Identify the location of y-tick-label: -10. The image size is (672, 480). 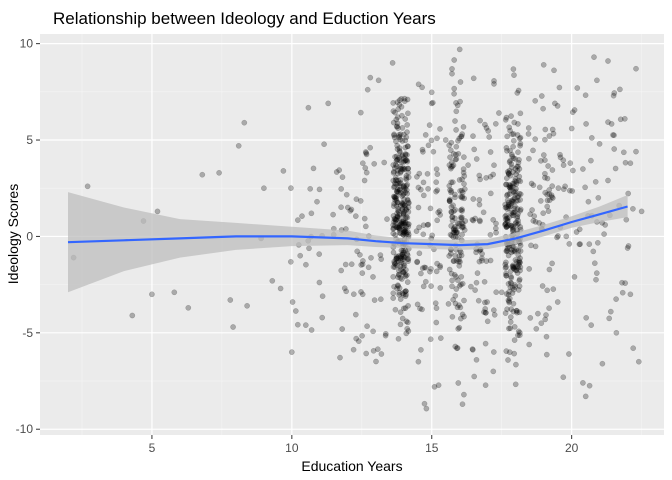
(25, 429).